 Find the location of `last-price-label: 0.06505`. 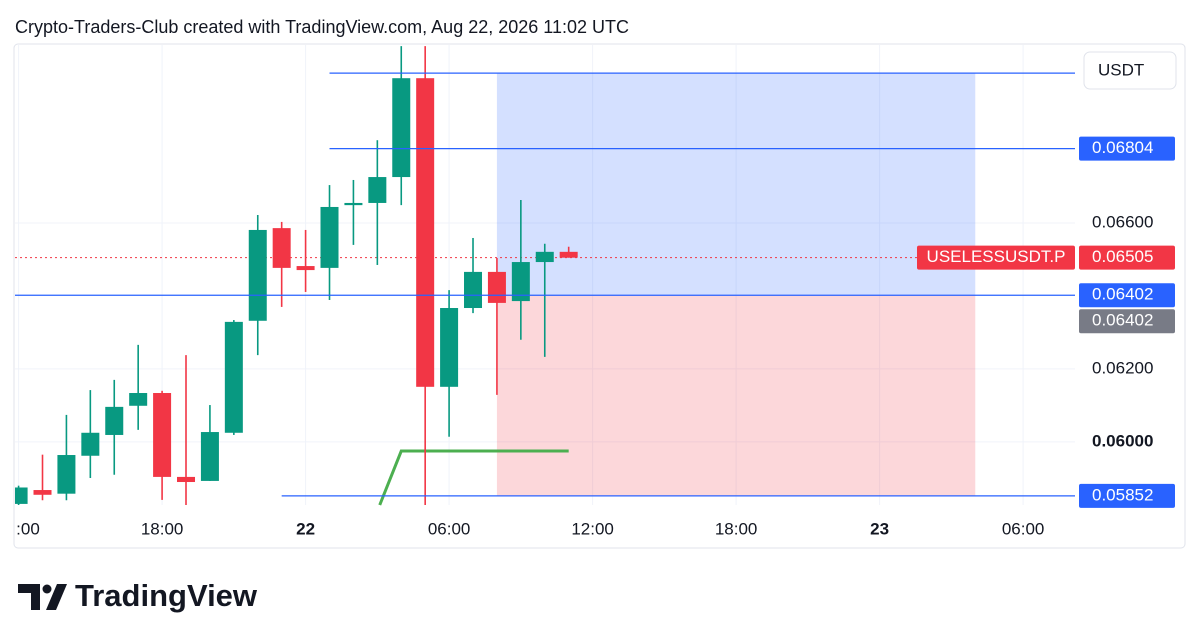

last-price-label: 0.06505 is located at coordinates (1122, 256).